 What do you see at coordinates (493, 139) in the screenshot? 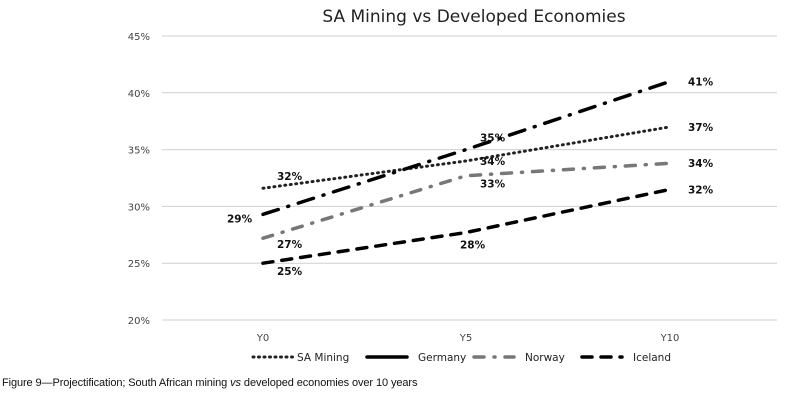
I see `data-label: 35%` at bounding box center [493, 139].